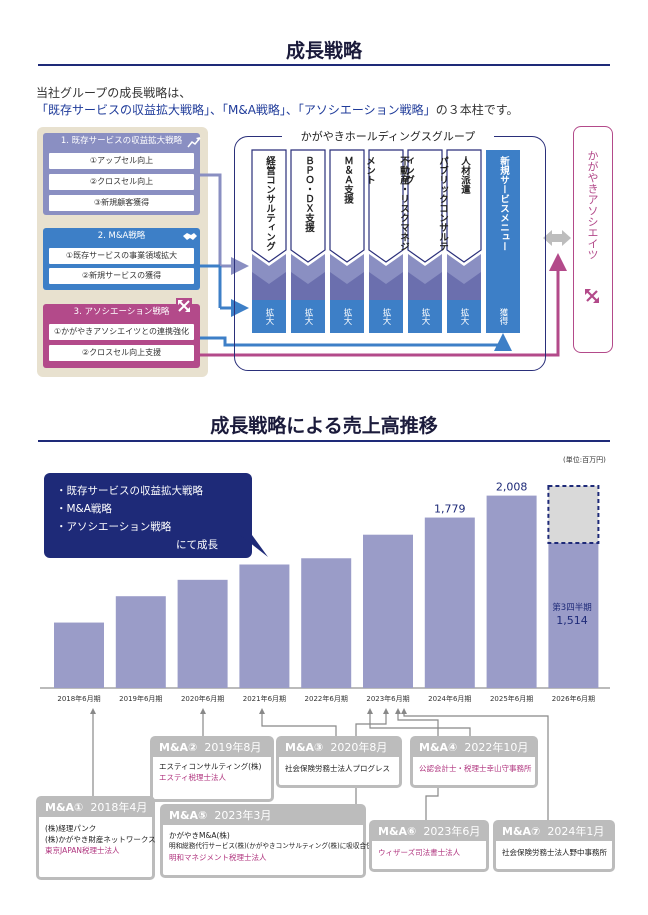 Image resolution: width=648 pixels, height=915 pixels. What do you see at coordinates (140, 698) in the screenshot?
I see `x-tick-label: 2019年6月期` at bounding box center [140, 698].